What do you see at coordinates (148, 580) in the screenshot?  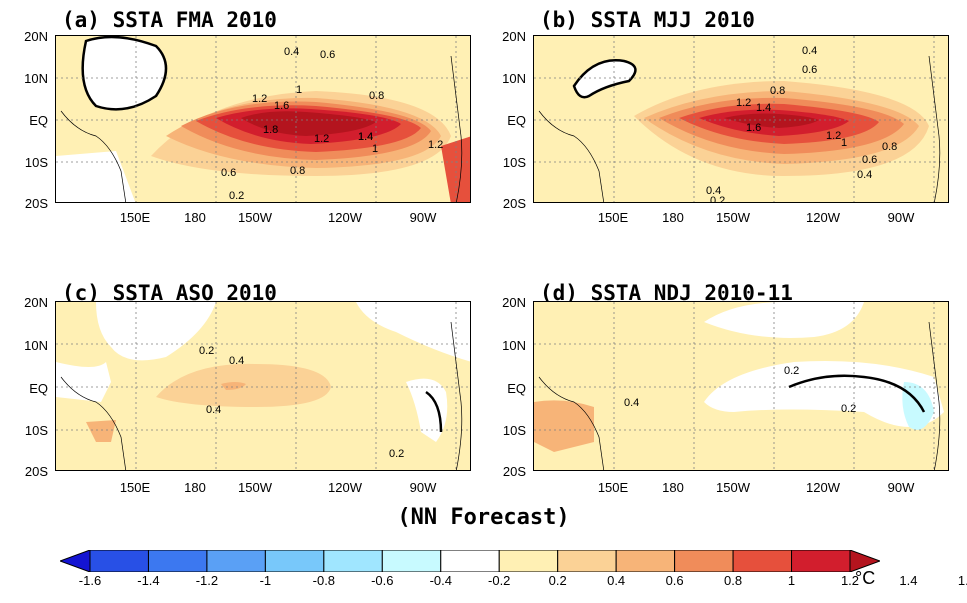 I see `colorbar-tick-label: -1.4` at bounding box center [148, 580].